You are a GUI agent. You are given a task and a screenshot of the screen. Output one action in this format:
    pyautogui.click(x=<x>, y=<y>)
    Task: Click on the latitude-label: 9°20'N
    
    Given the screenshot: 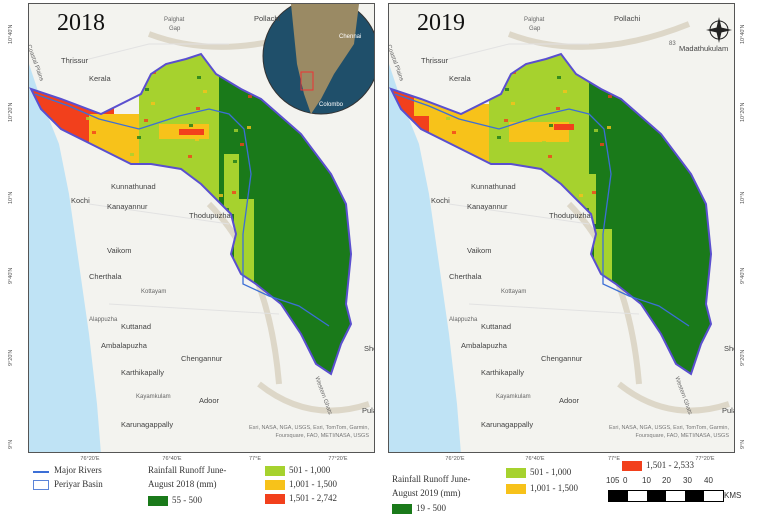 What is the action you would take?
    pyautogui.click(x=11, y=357)
    